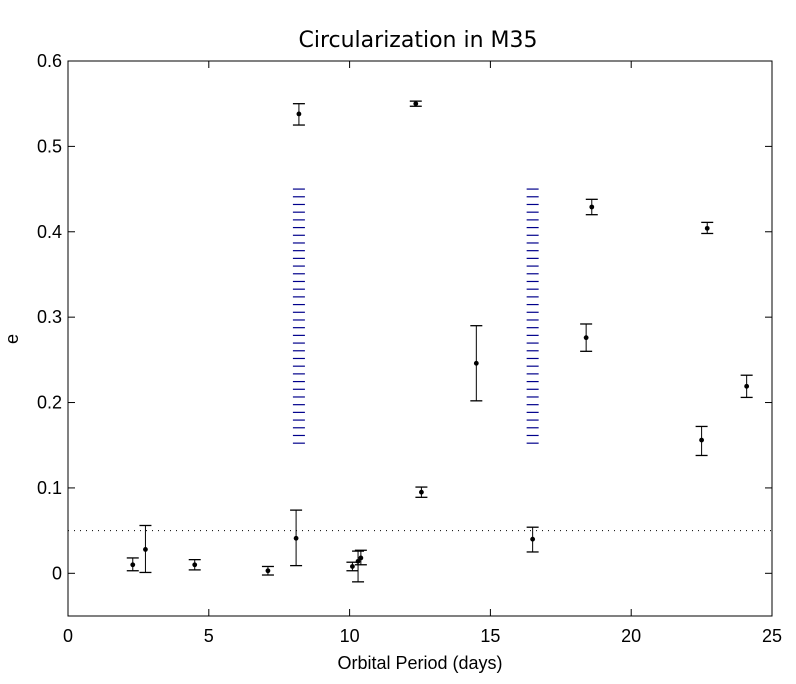 The width and height of the screenshot is (796, 684). Describe the element at coordinates (417, 40) in the screenshot. I see `chart-title: Circularization in M35` at that location.